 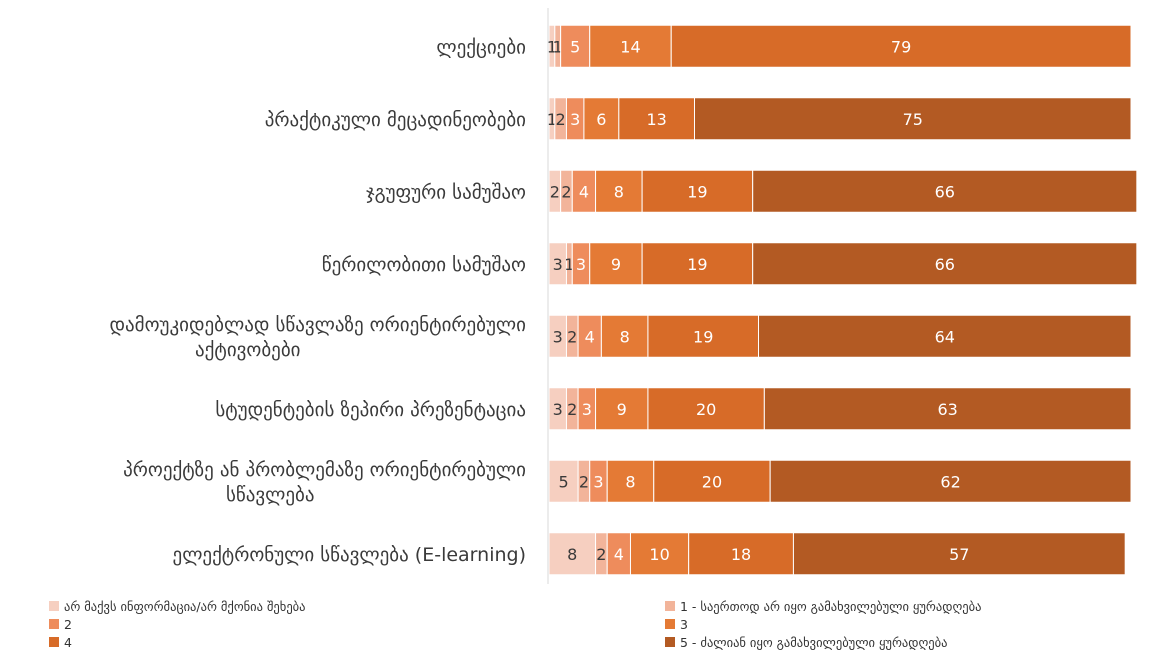 I want to click on category-label: დამოუკიდებლად სწავლაზე ორიენტირებული, so click(x=317, y=325).